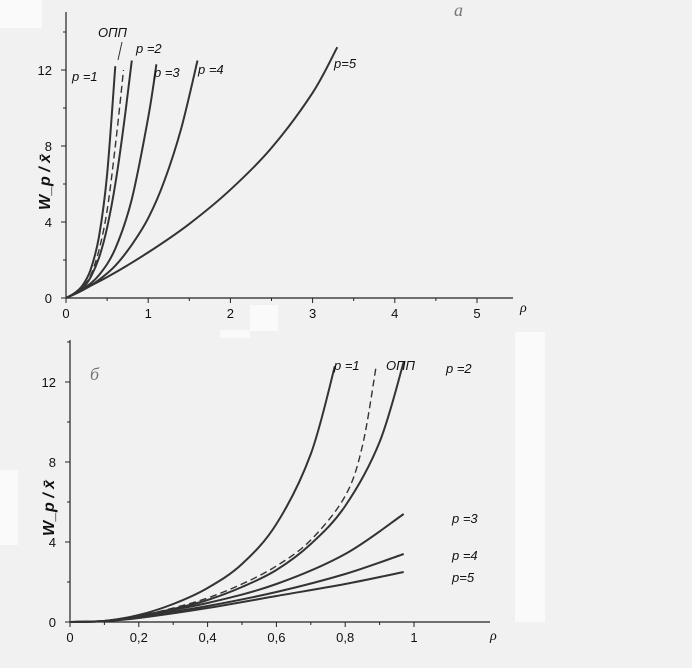 Image resolution: width=692 pixels, height=668 pixels. What do you see at coordinates (312, 313) in the screenshot?
I see `panel-a-x-tick-label: 3` at bounding box center [312, 313].